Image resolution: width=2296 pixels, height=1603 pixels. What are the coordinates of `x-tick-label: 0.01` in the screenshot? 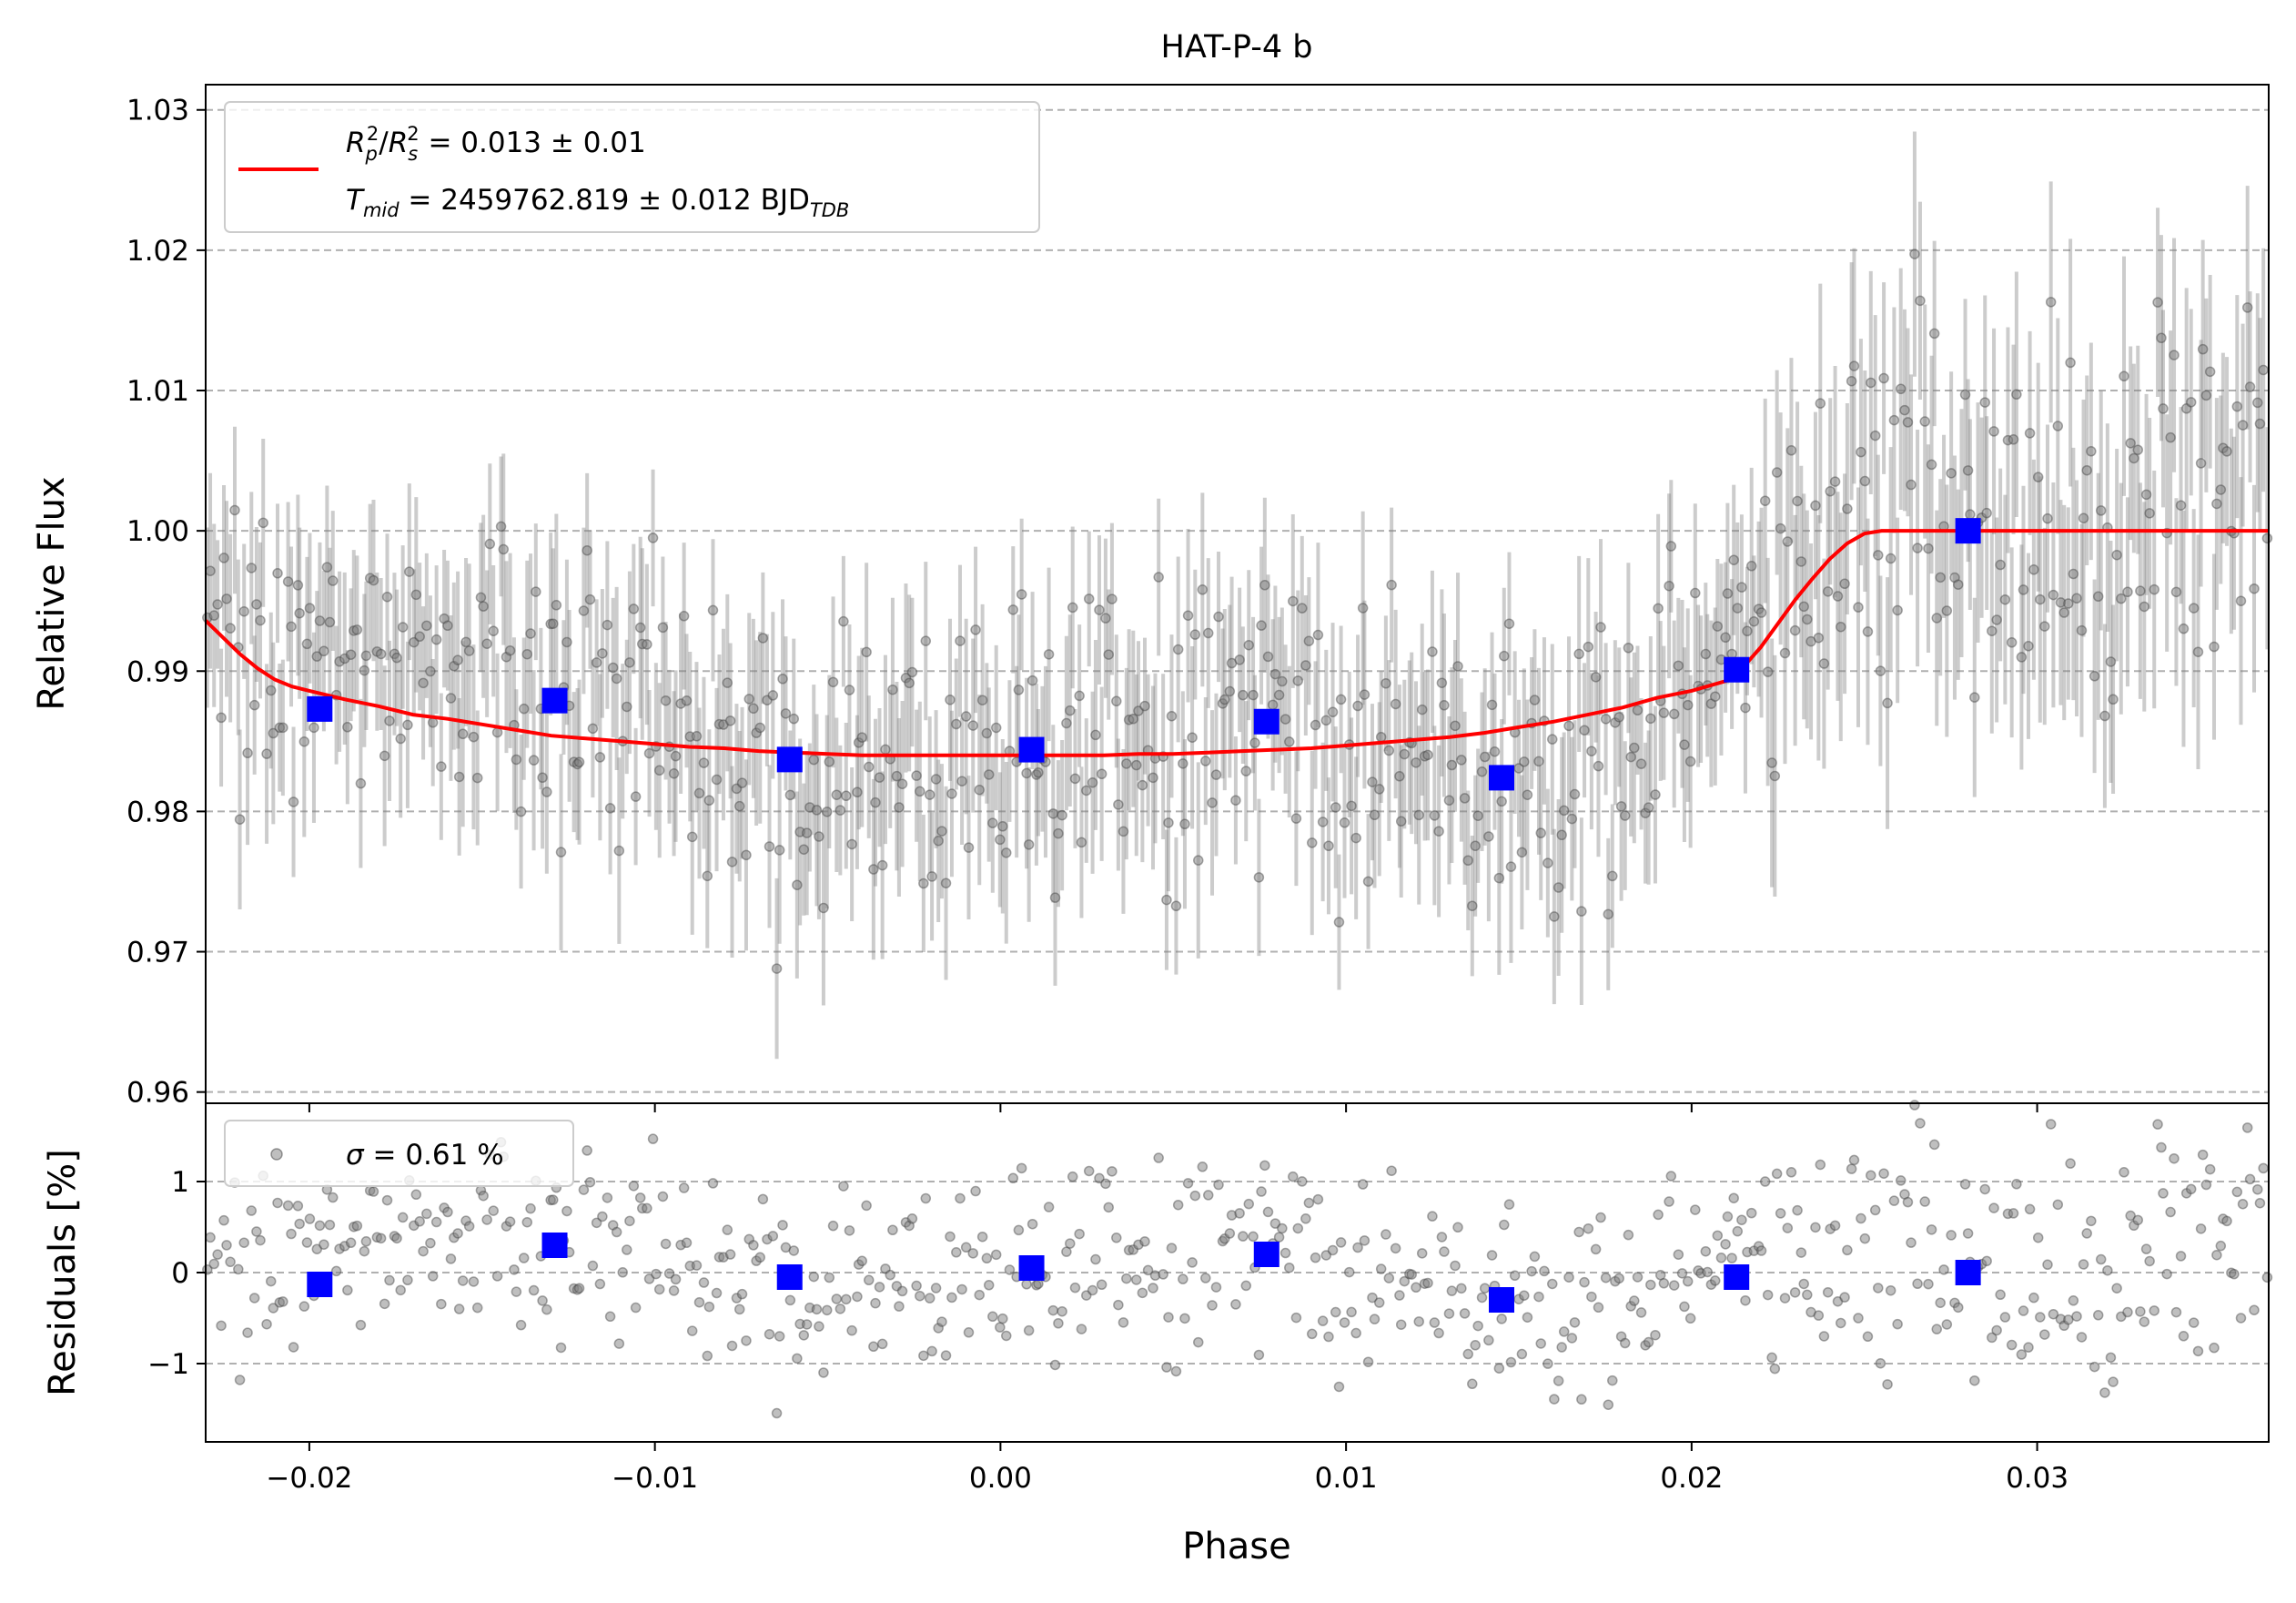 It's located at (1347, 1478).